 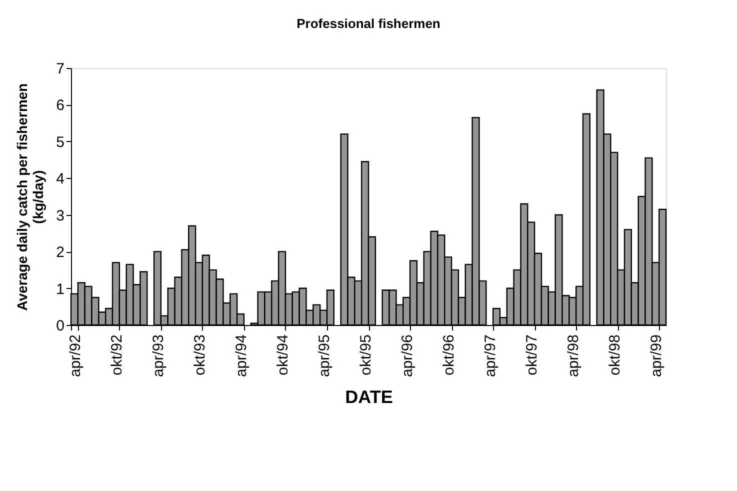 I want to click on y-tick-label: 2, so click(x=60, y=253).